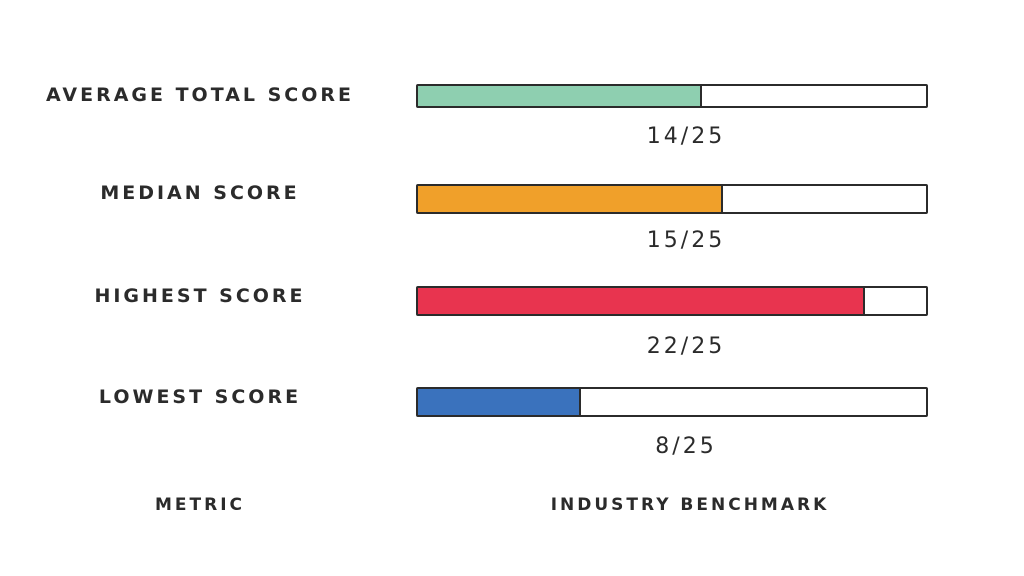  Describe the element at coordinates (686, 346) in the screenshot. I see `value-label: 22/25` at that location.